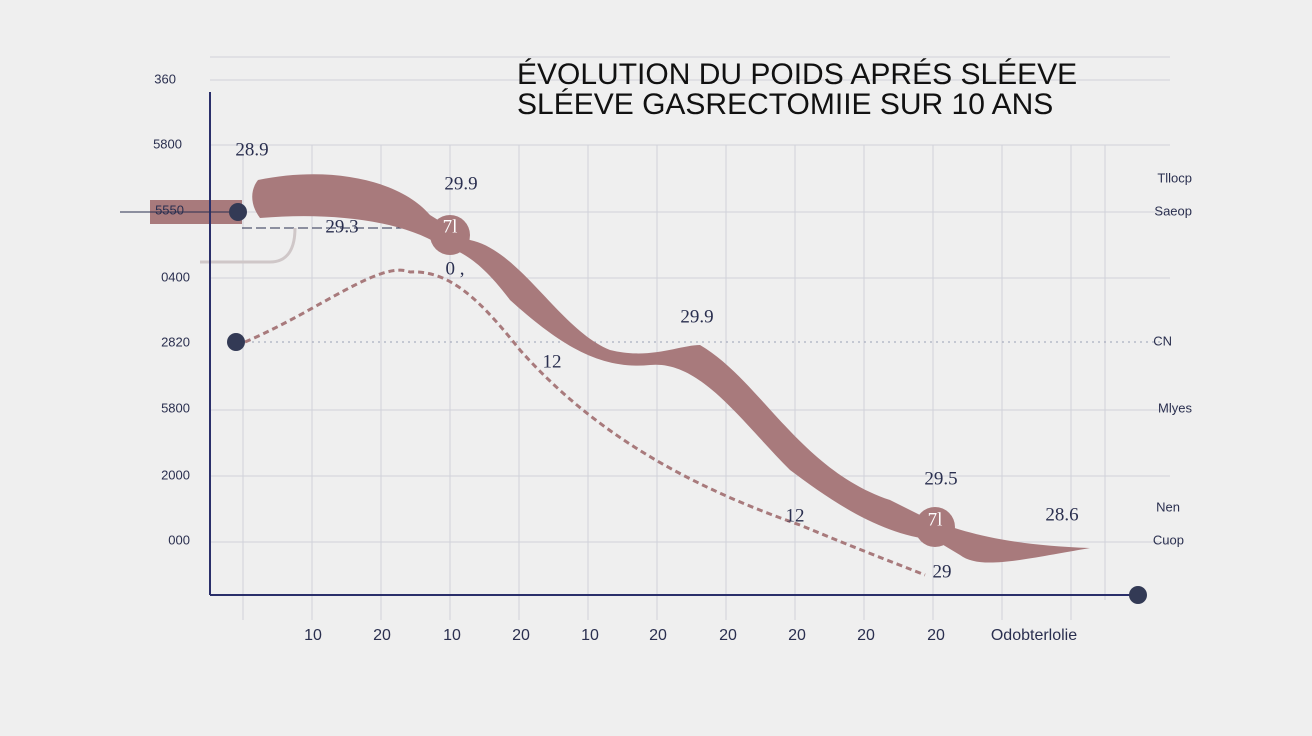  What do you see at coordinates (1173, 210) in the screenshot?
I see `right-label: Saeop` at bounding box center [1173, 210].